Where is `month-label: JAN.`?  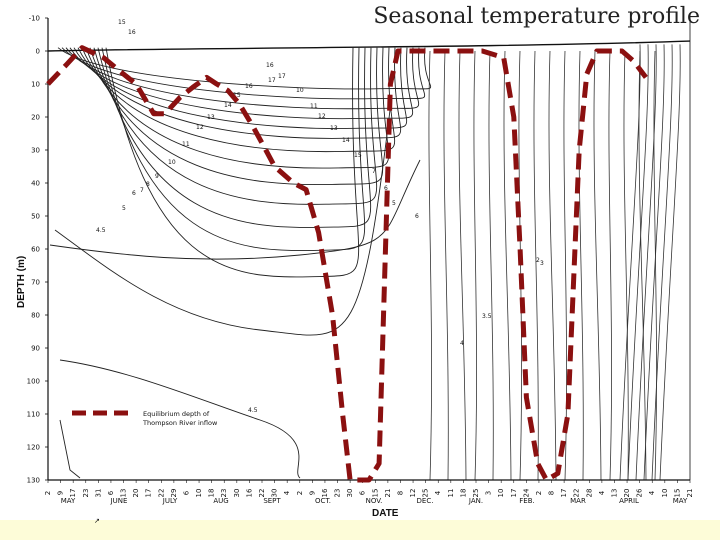 month-label: JAN. is located at coordinates (475, 501).